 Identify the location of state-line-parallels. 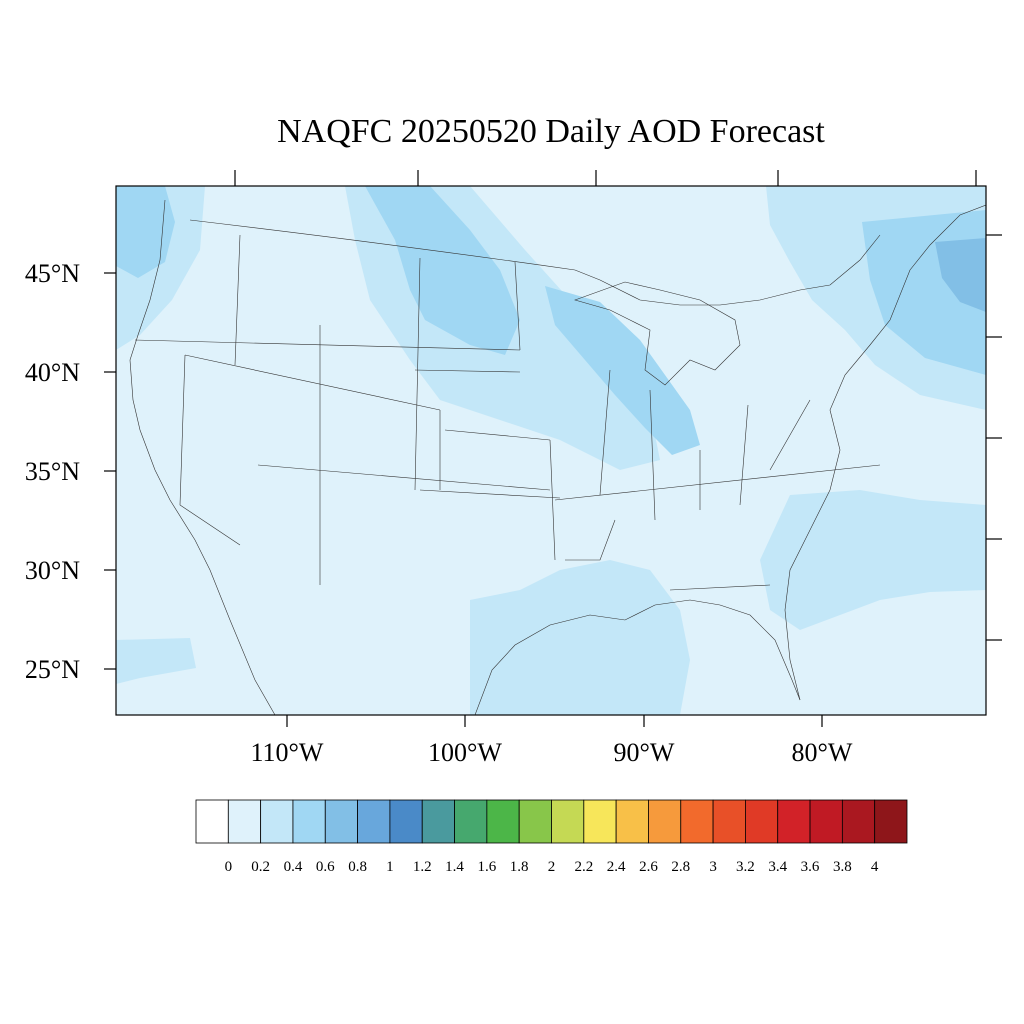
(507, 420).